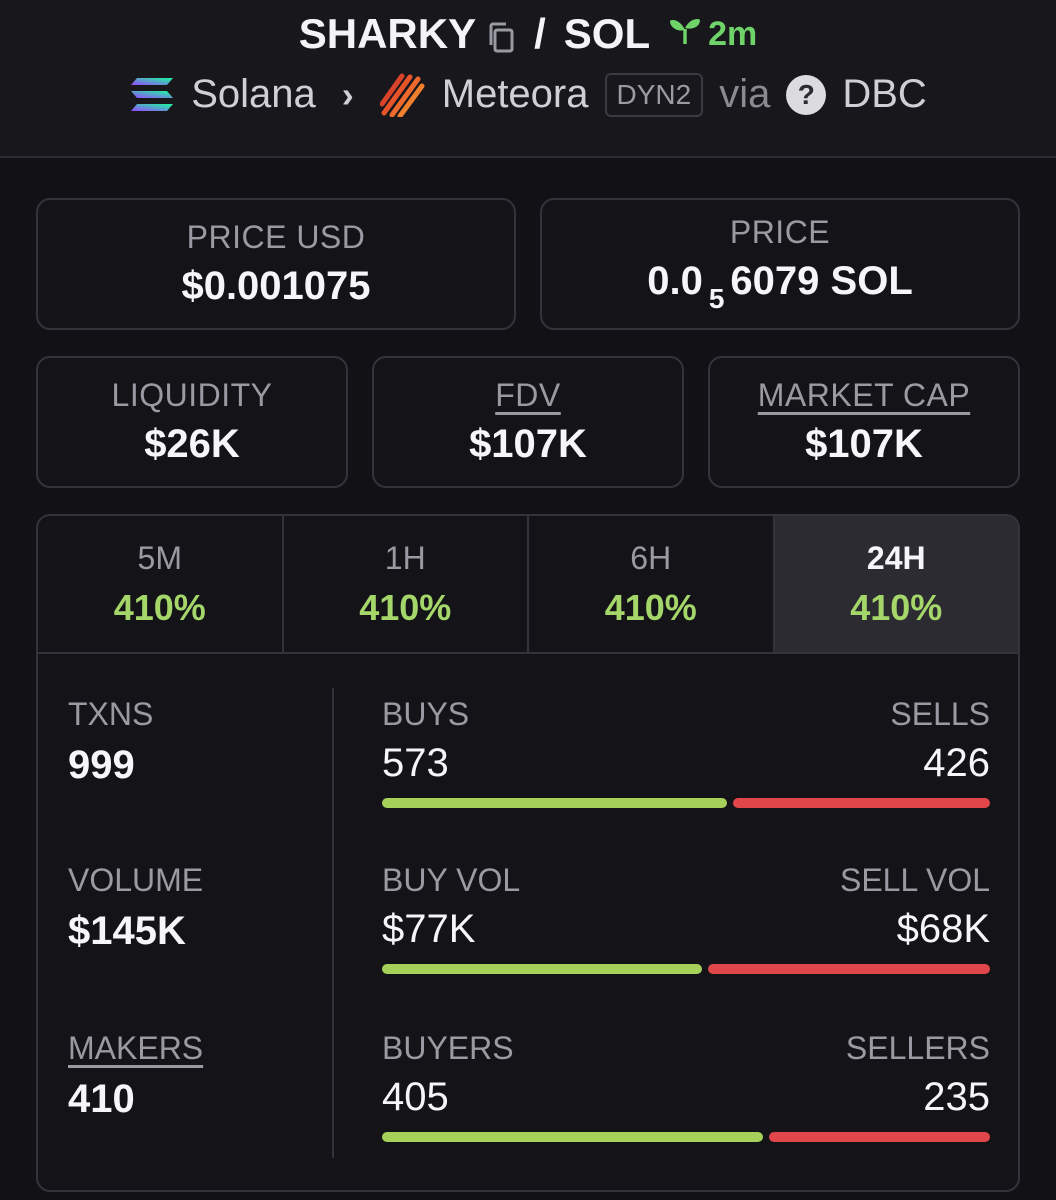  I want to click on price-usd-value: $0.001075, so click(276, 286).